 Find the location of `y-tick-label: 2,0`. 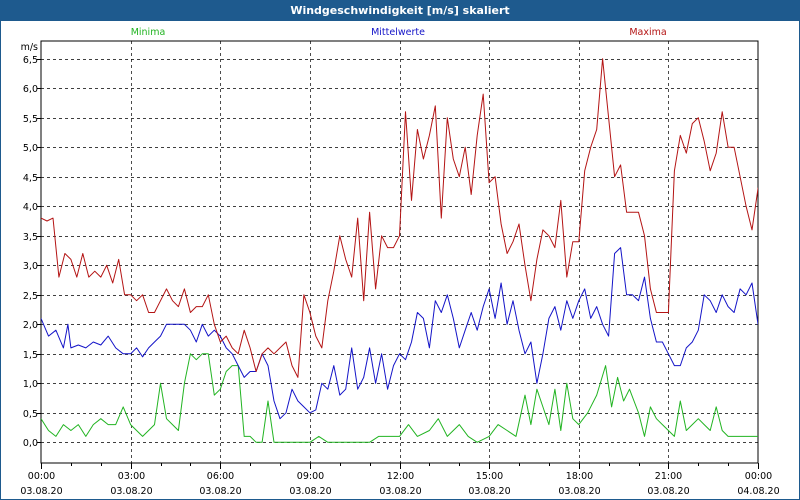

y-tick-label: 2,0 is located at coordinates (30, 325).